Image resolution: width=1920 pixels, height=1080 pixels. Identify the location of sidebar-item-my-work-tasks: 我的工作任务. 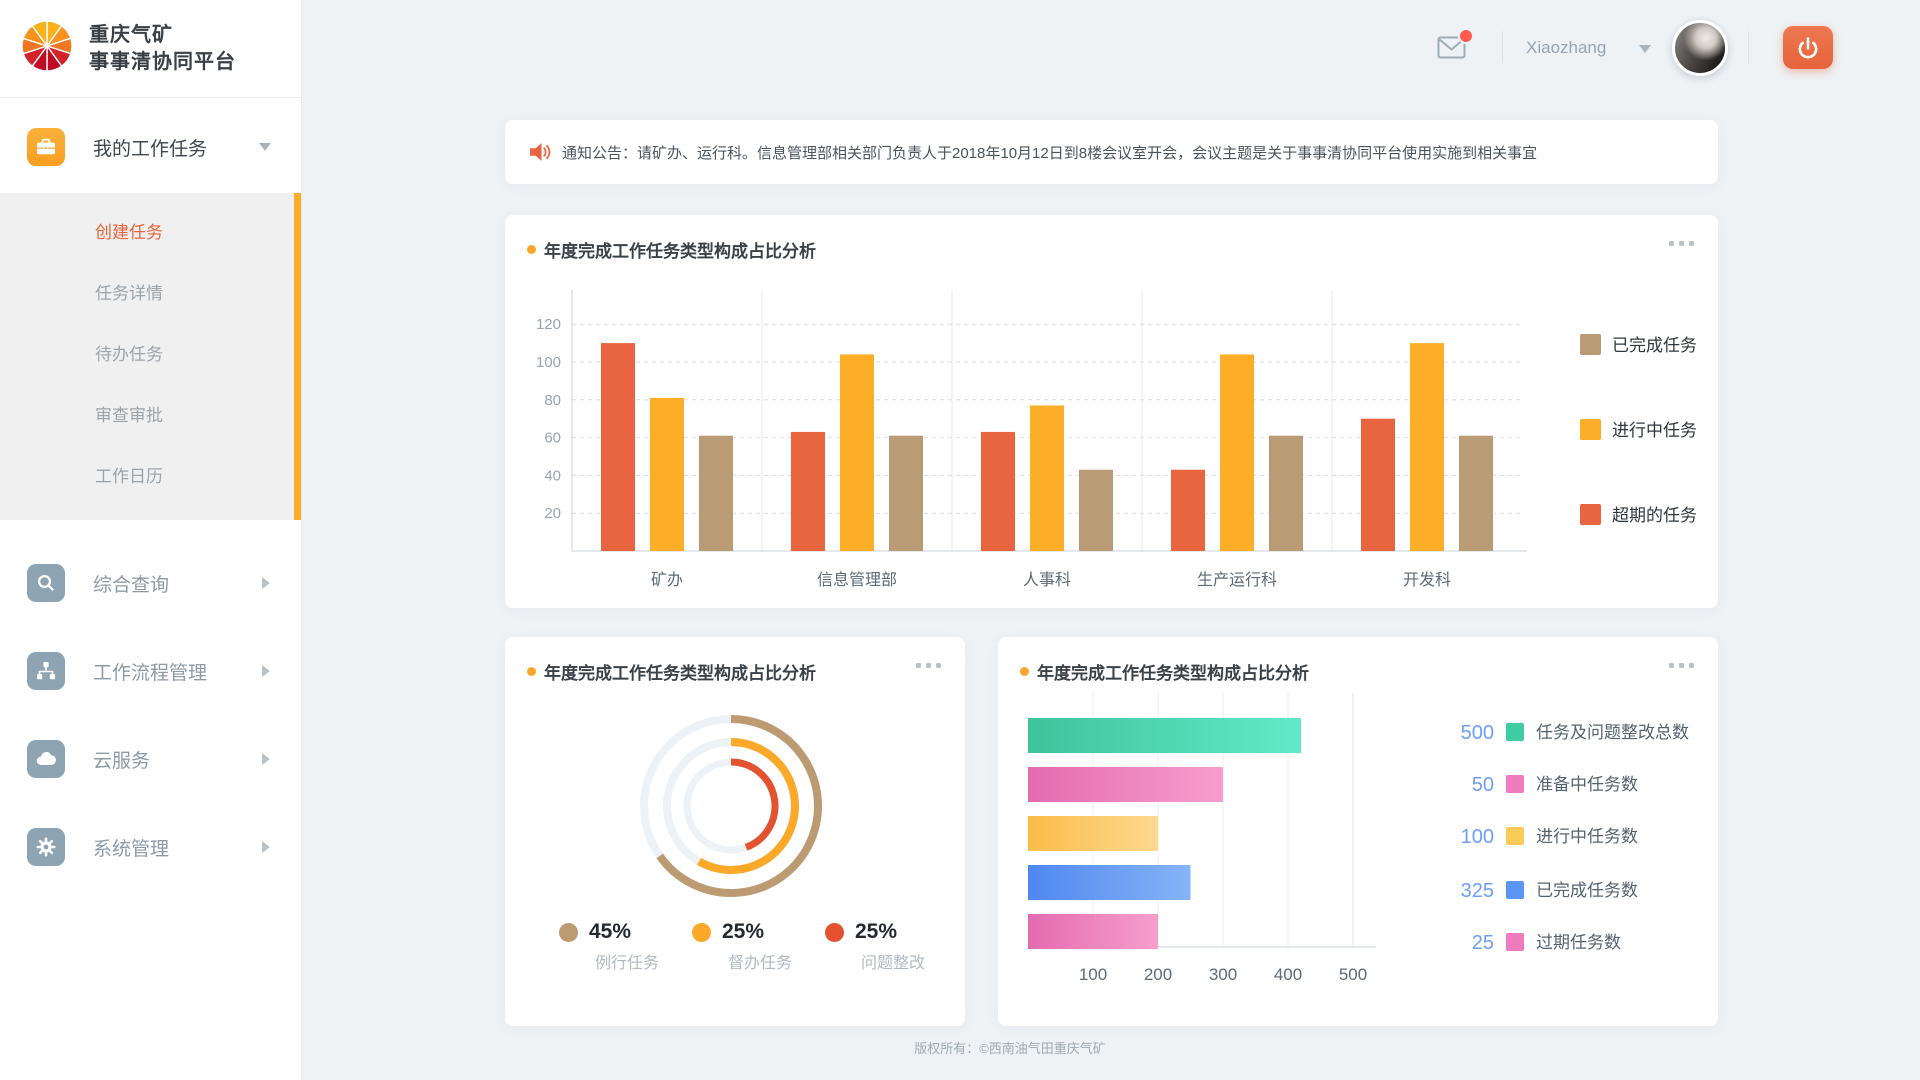
(150, 145).